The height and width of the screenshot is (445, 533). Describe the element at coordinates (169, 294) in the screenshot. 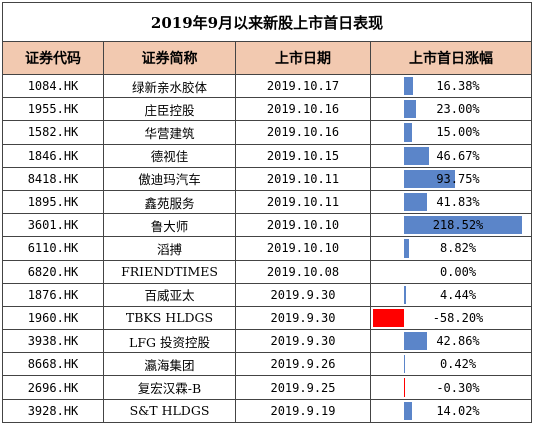

I see `cell-name: 百威亚太` at that location.